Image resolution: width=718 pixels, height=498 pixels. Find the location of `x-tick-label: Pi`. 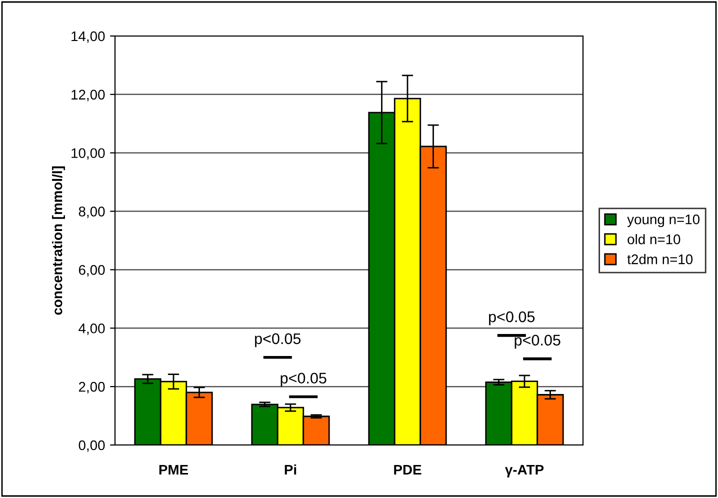

x-tick-label: Pi is located at coordinates (290, 469).